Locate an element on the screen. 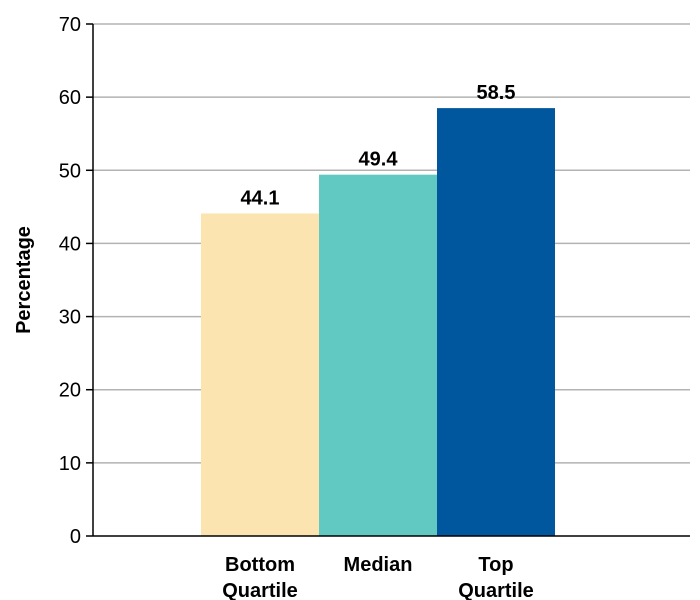 This screenshot has height=600, width=700. y-tick-label: 0 is located at coordinates (75, 537).